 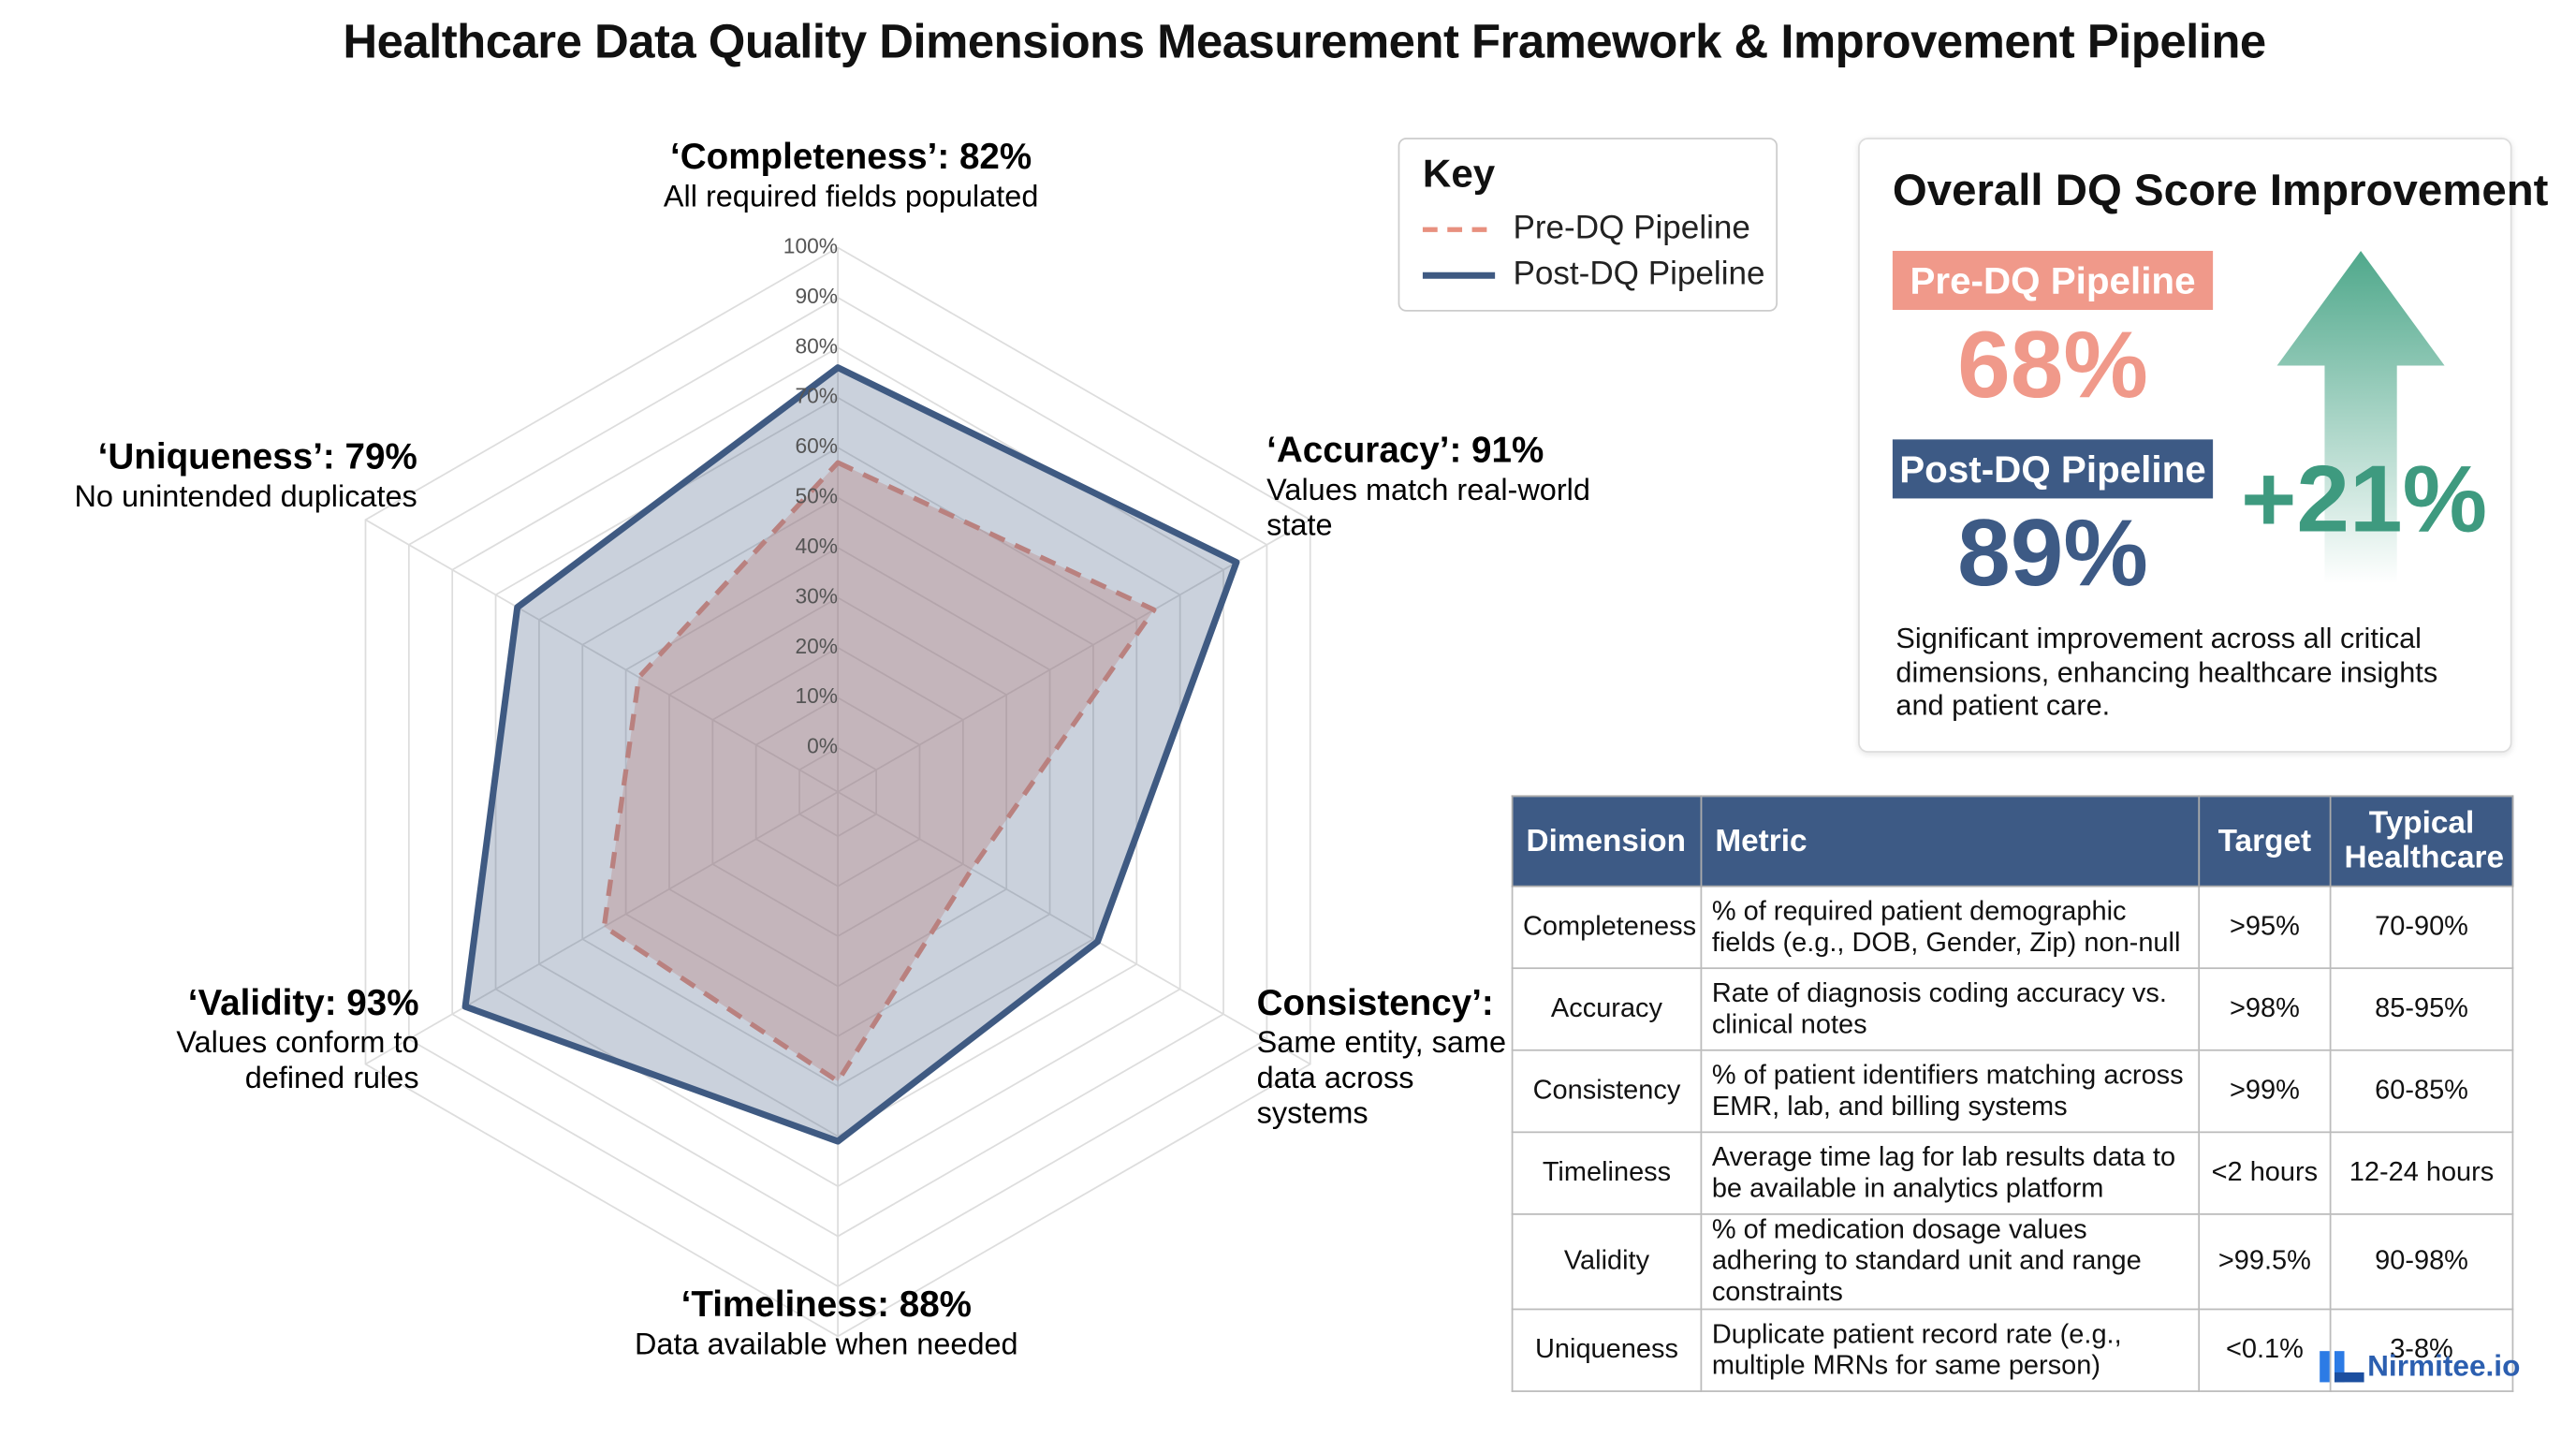 I want to click on axis-description: Values match real-world, so click(x=1428, y=489).